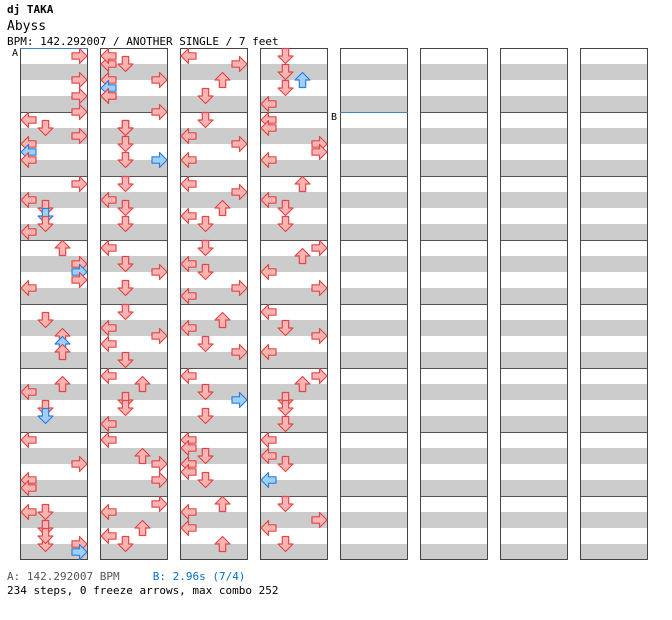 Image resolution: width=672 pixels, height=620 pixels. Describe the element at coordinates (199, 576) in the screenshot. I see `bpm-legend-b: B: 2.96s (7/4)` at that location.